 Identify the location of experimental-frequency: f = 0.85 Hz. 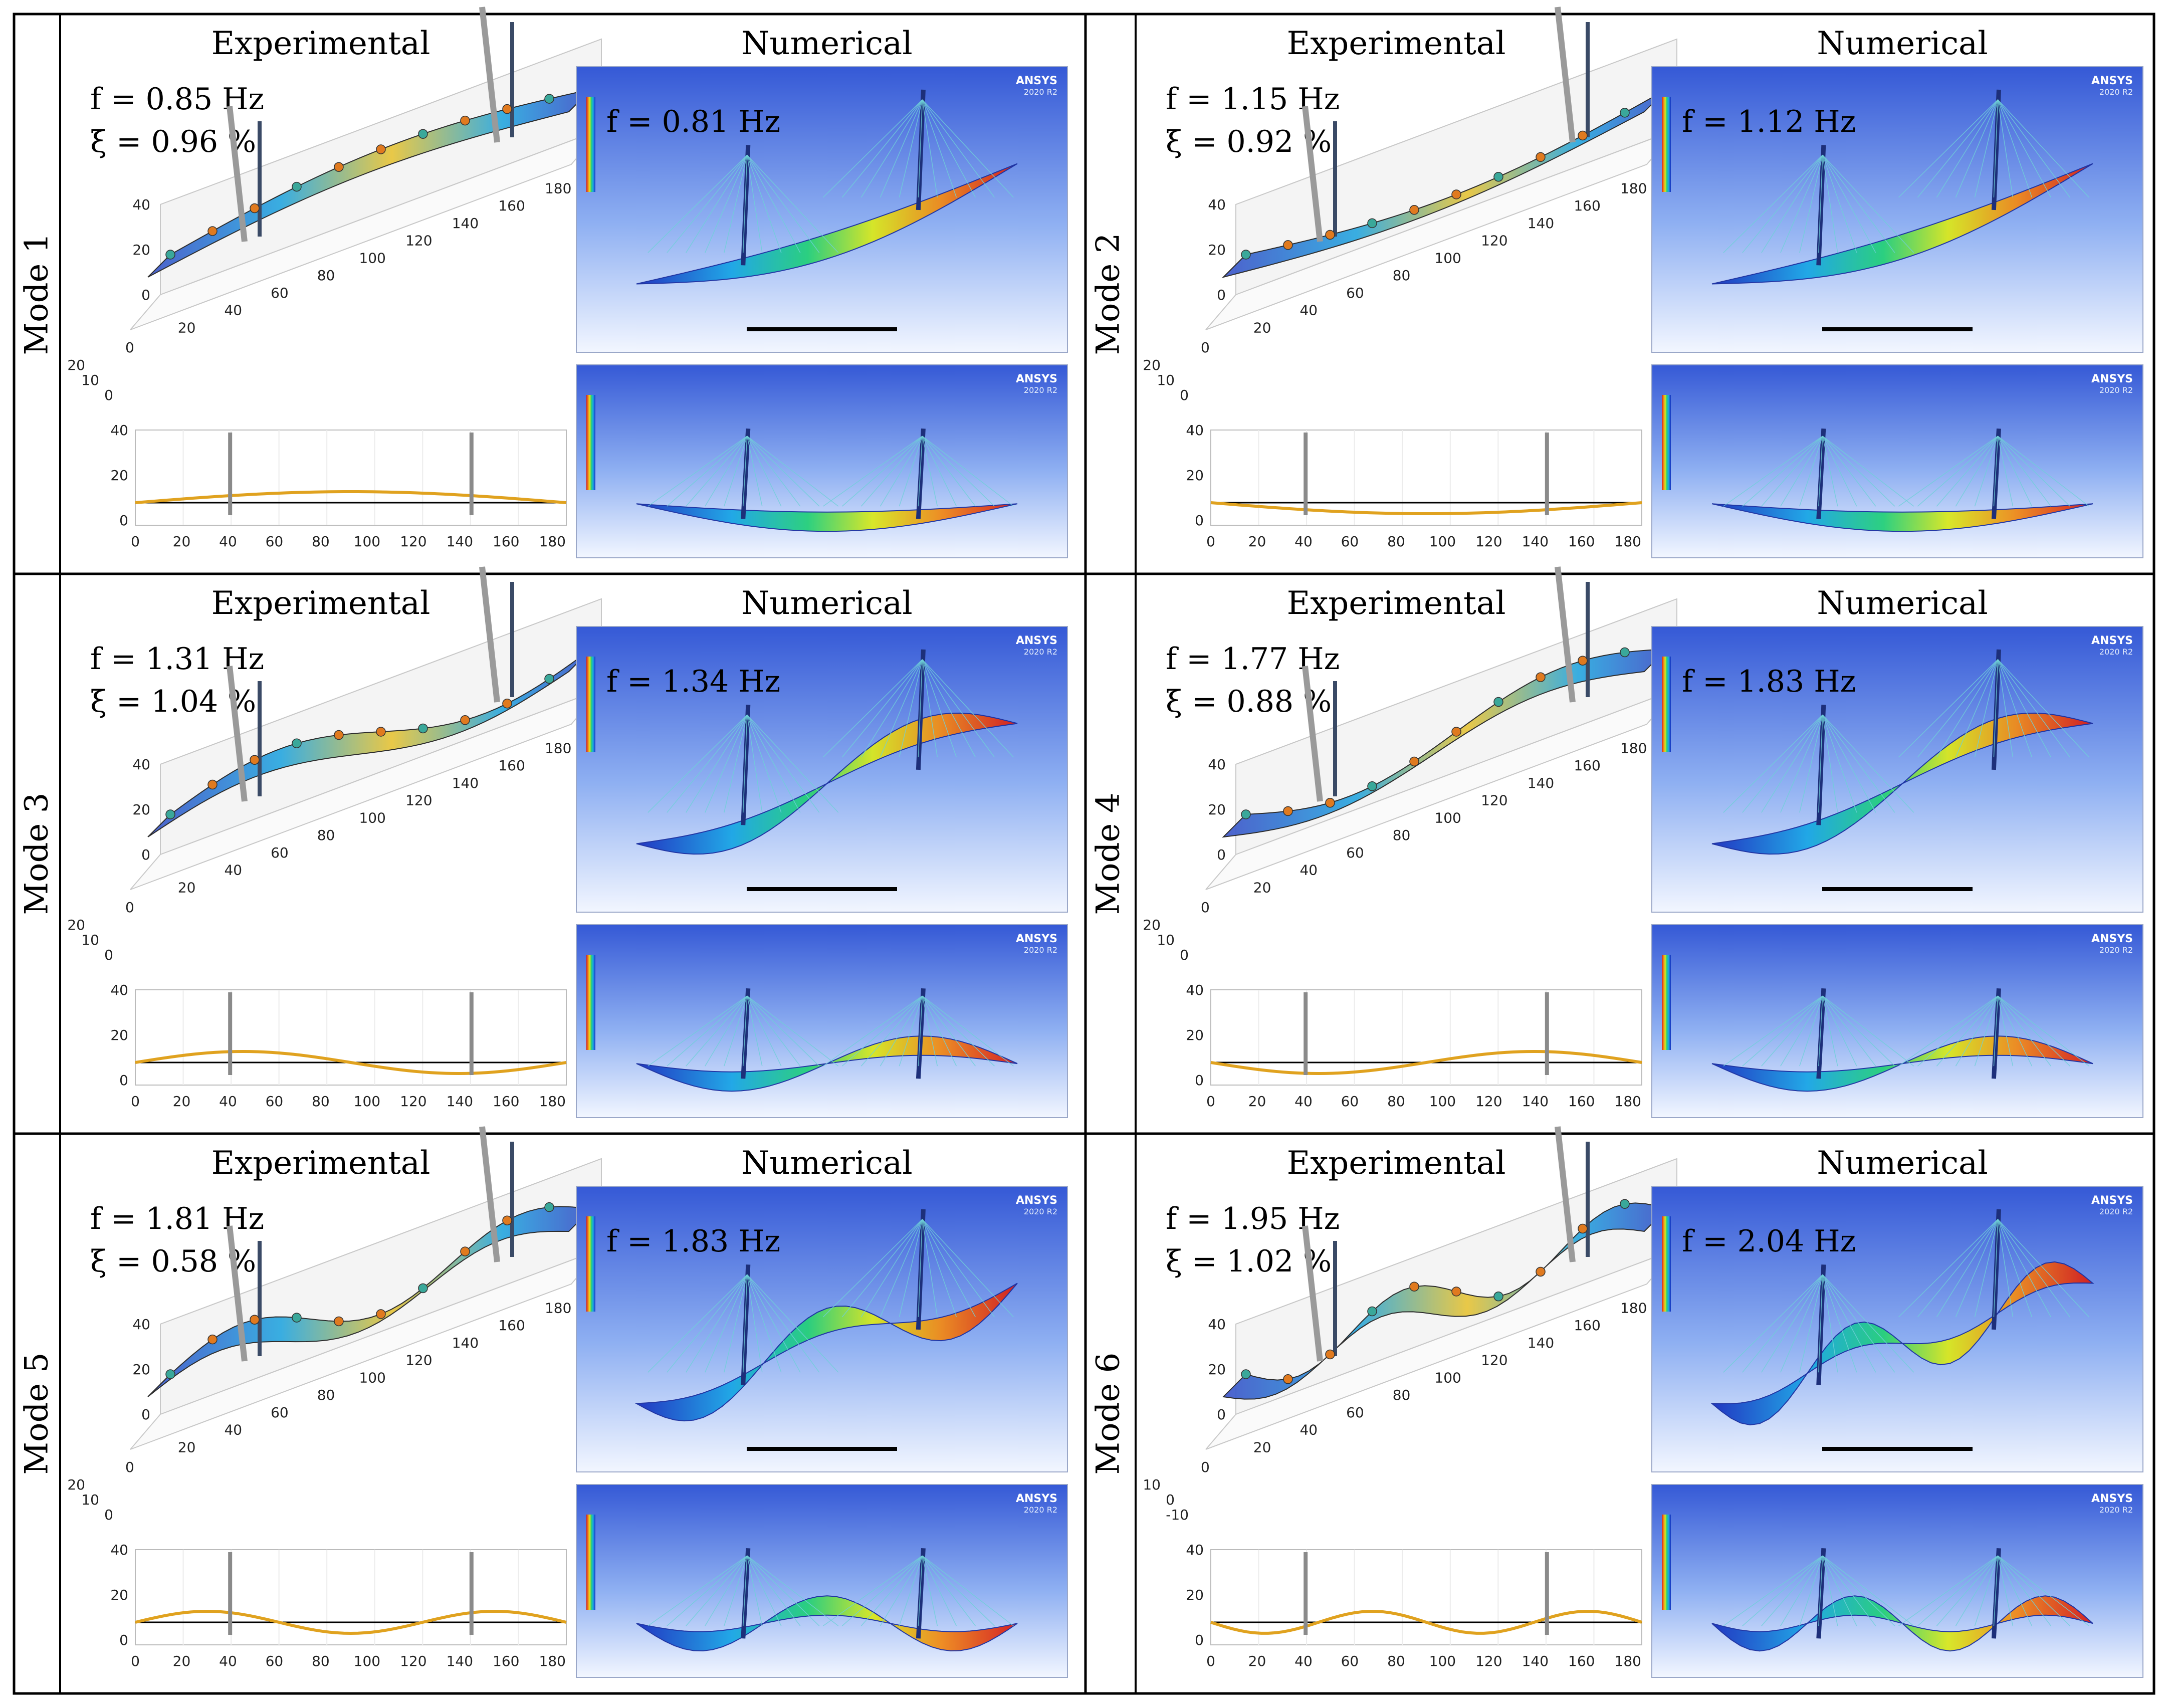
(177, 99).